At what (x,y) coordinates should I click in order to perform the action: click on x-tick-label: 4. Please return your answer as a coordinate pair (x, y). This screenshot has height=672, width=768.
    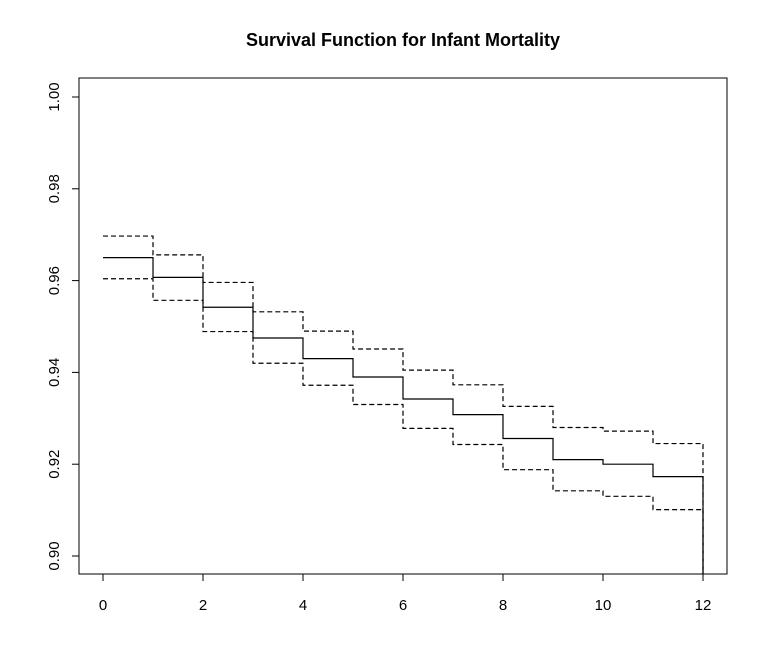
    Looking at the image, I should click on (303, 605).